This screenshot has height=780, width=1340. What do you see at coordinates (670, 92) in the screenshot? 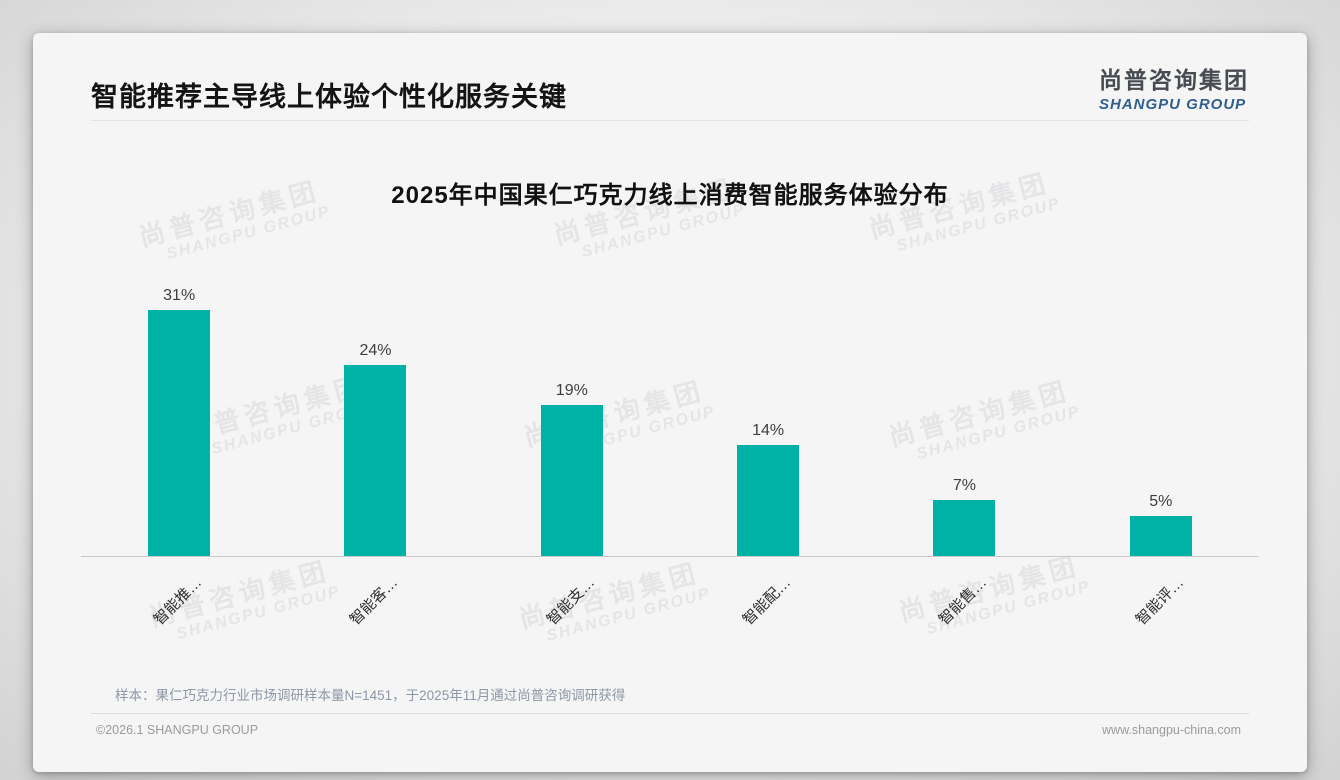
I see `slide-header: 智能推荐主导线上体验个性化服务关键 尚普咨询集团 SHANGPU GROUP` at bounding box center [670, 92].